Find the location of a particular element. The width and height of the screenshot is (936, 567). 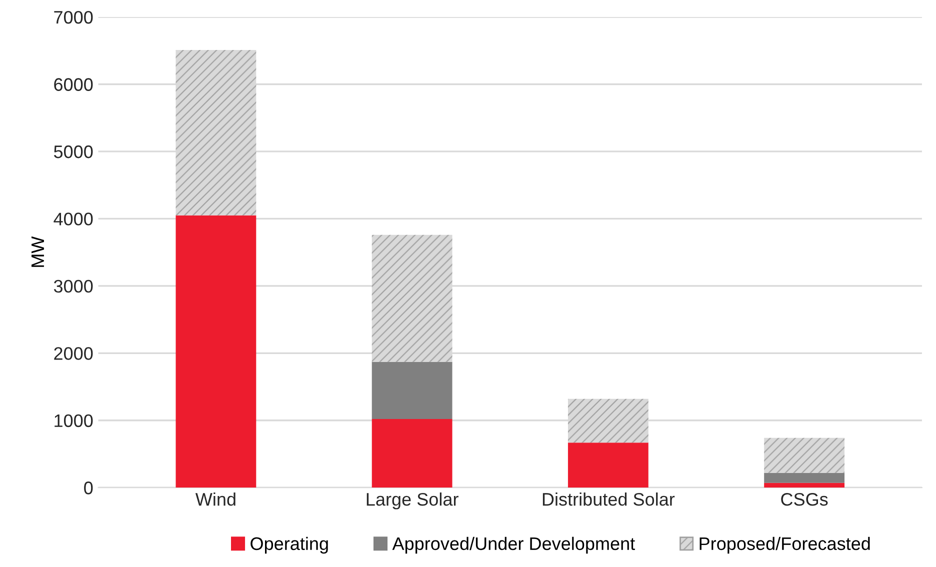

y-tick-label: 4000 is located at coordinates (73, 219).